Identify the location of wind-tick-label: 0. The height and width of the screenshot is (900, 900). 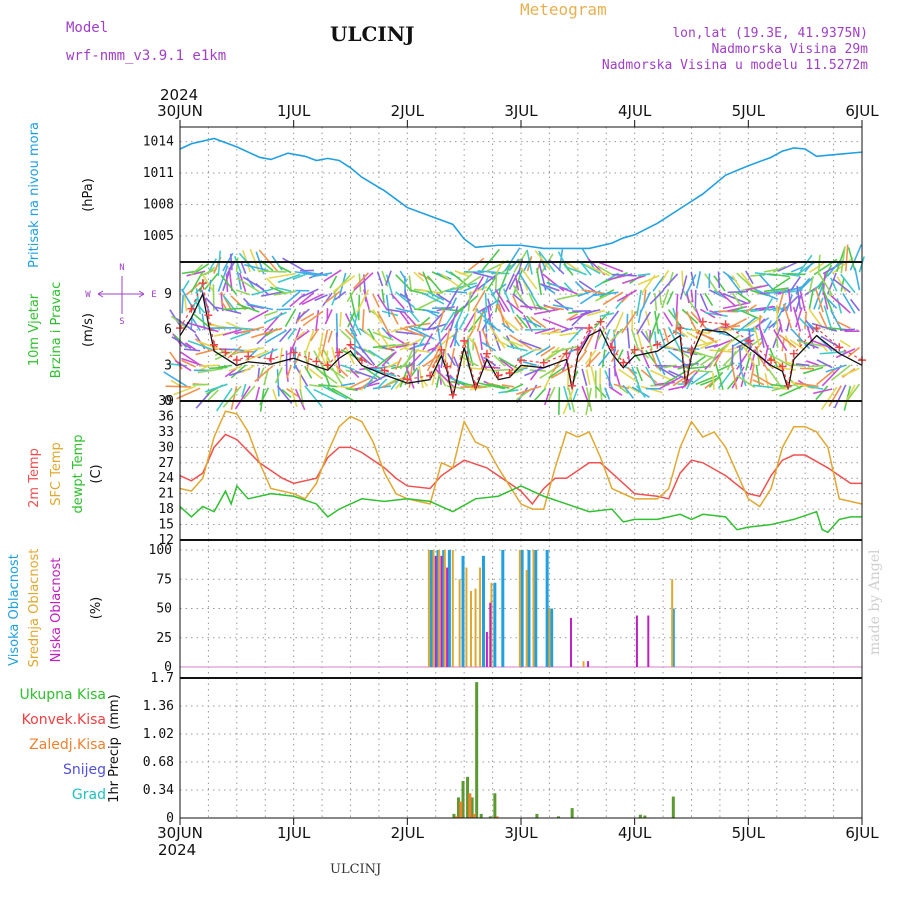
(168, 401).